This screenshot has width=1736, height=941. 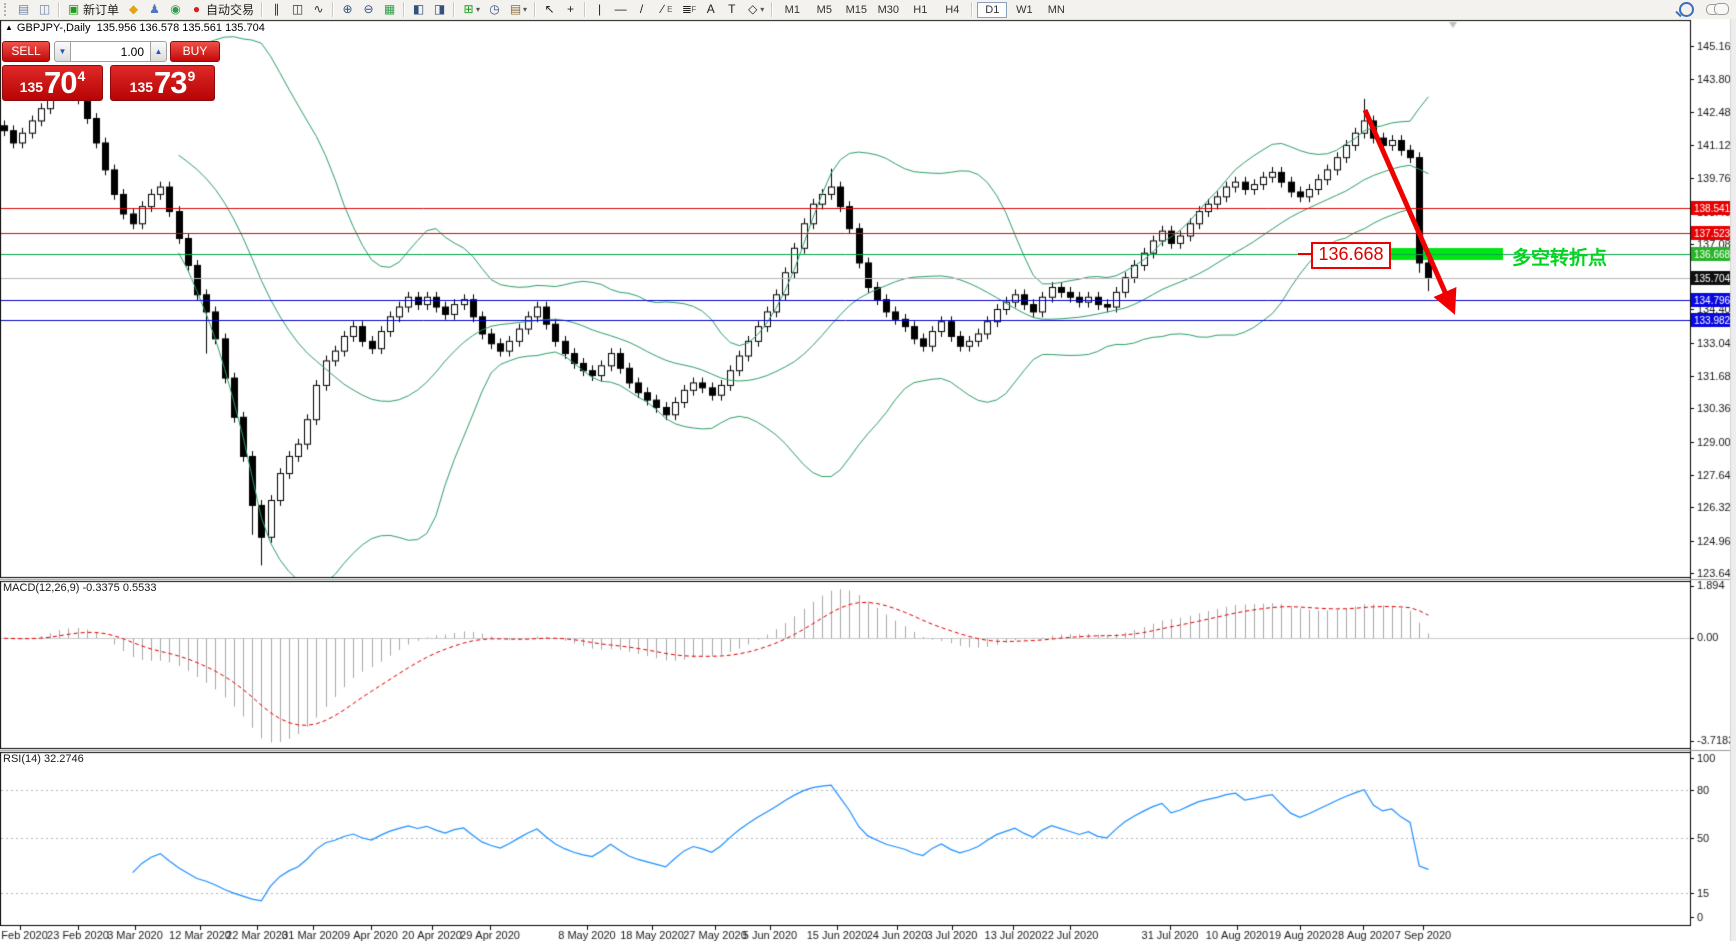 I want to click on quotes-button: ◆, so click(x=133, y=9).